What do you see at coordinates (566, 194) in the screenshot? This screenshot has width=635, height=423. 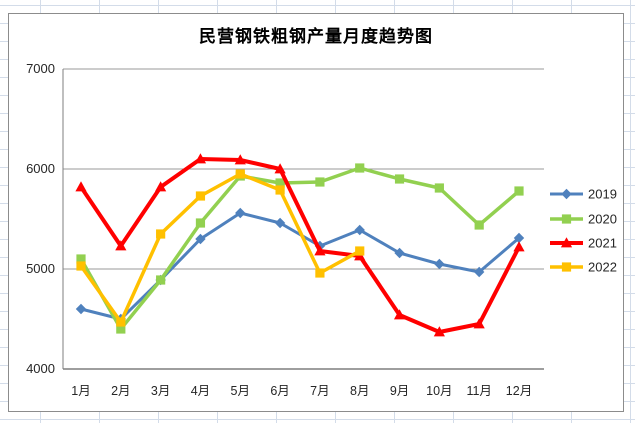 I see `legend-marker-icon-2019` at bounding box center [566, 194].